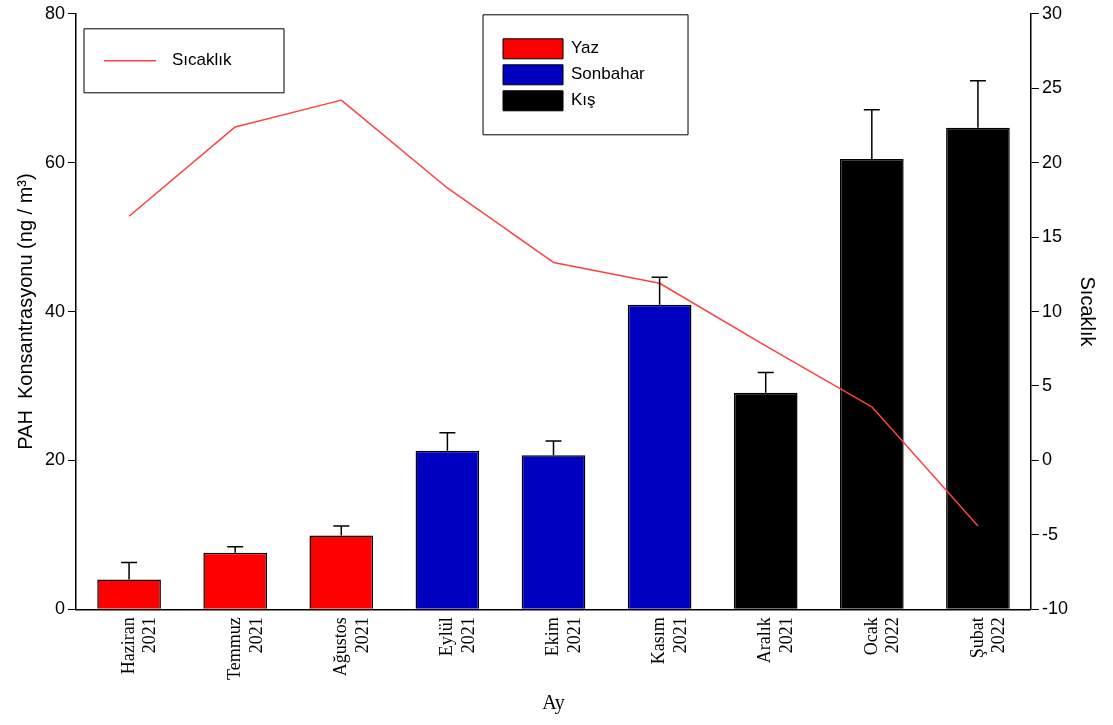  Describe the element at coordinates (1046, 459) in the screenshot. I see `y2-tick-label: 0` at that location.